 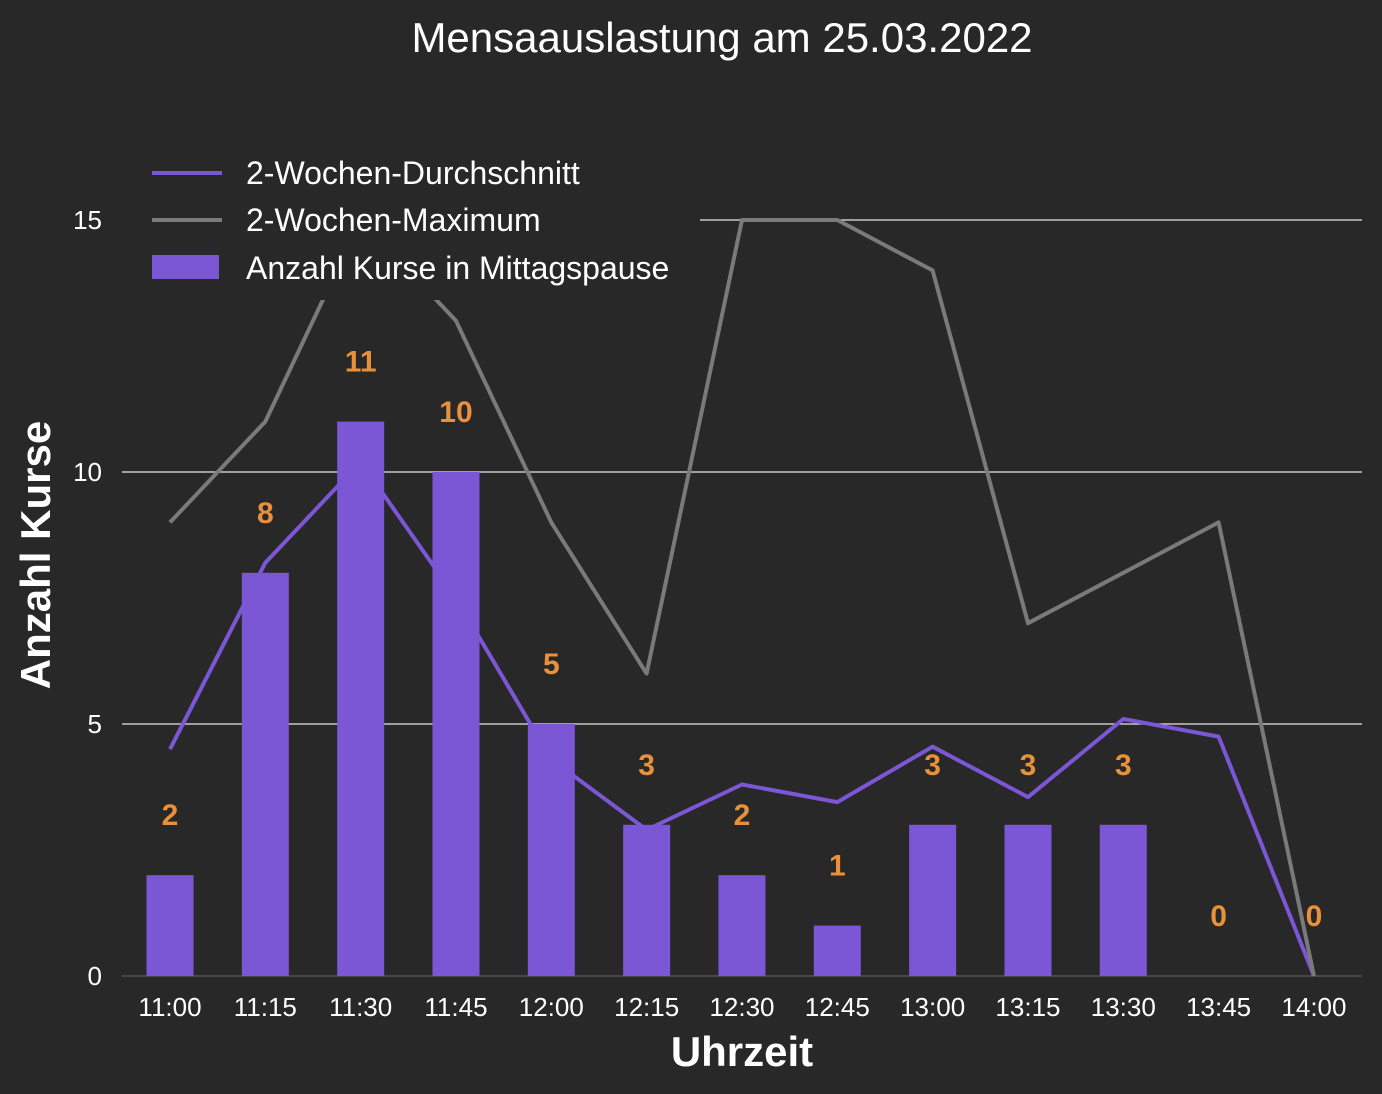 What do you see at coordinates (87, 598) in the screenshot?
I see `y-axis-ticks: 0 5 10 15` at bounding box center [87, 598].